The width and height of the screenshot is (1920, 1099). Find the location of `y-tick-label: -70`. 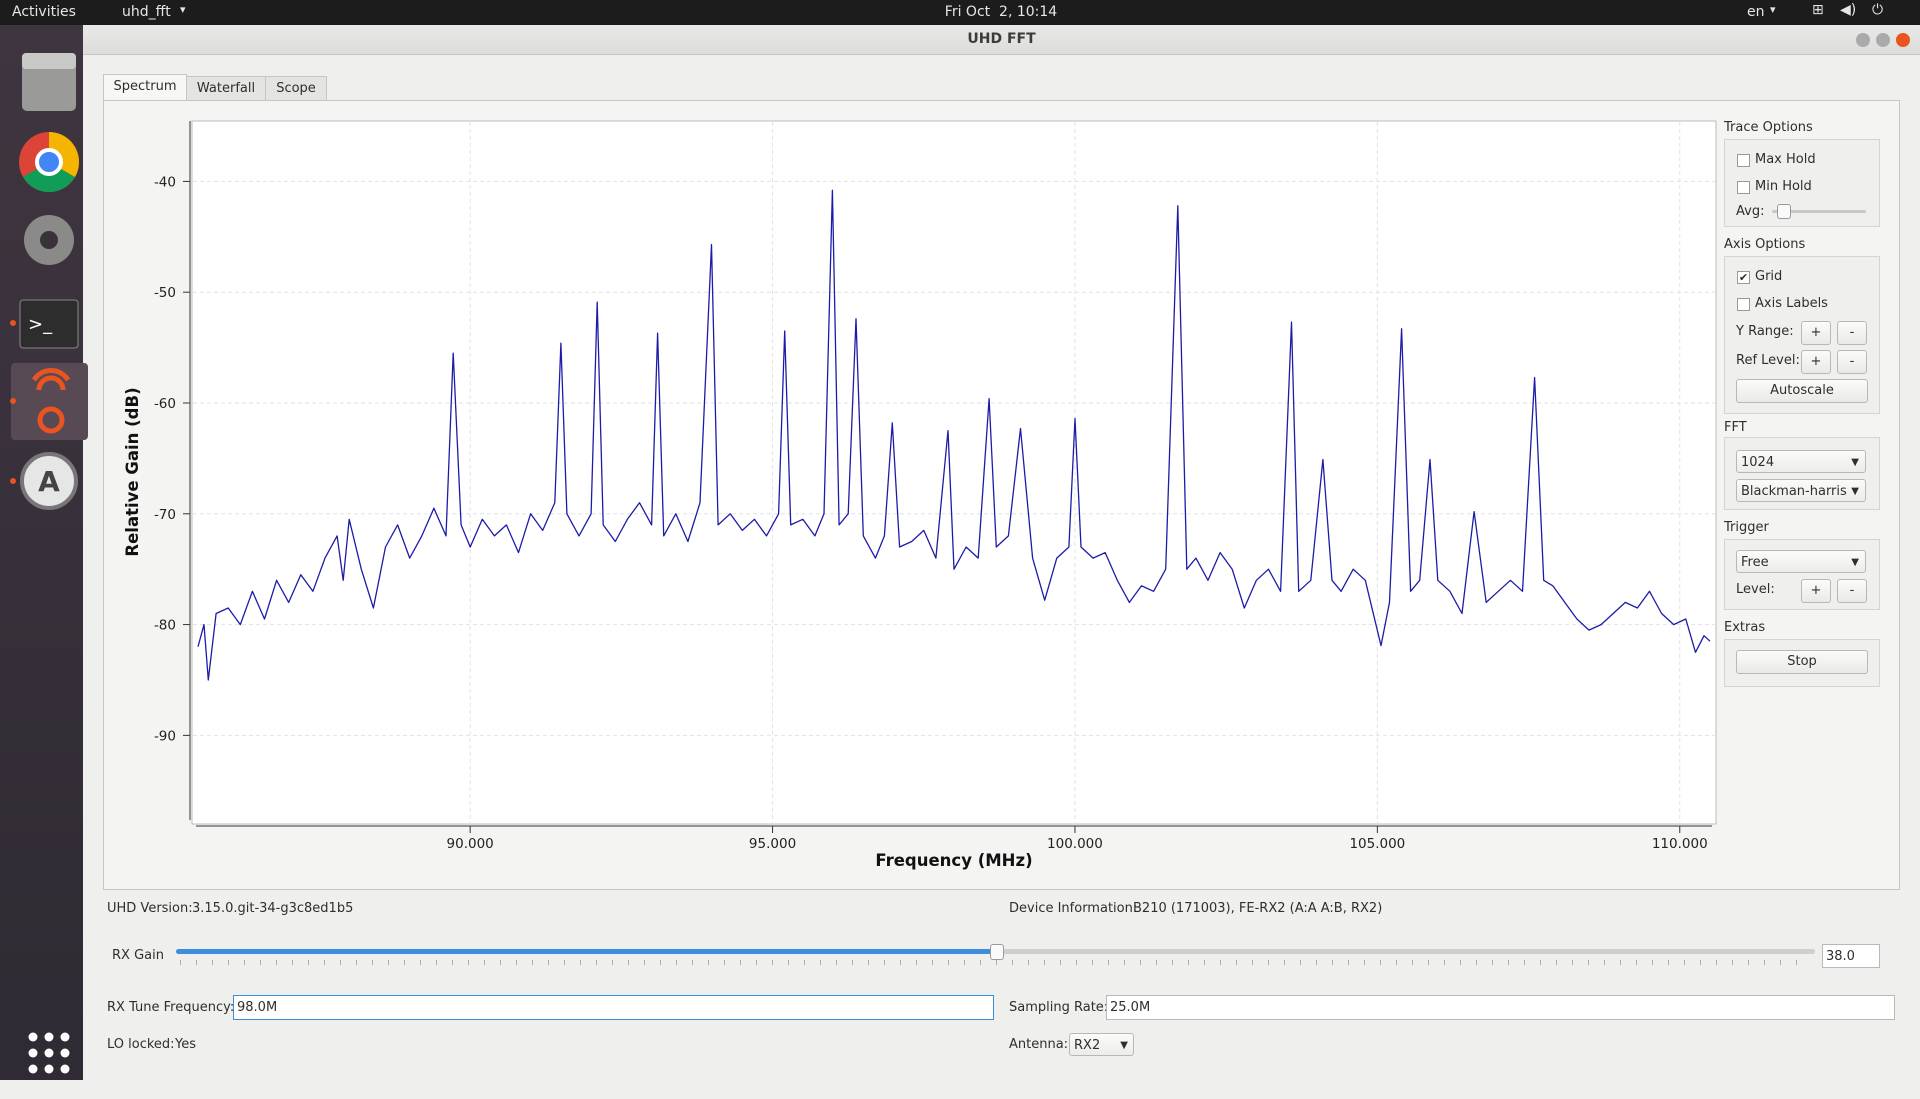

y-tick-label: -70 is located at coordinates (165, 515).